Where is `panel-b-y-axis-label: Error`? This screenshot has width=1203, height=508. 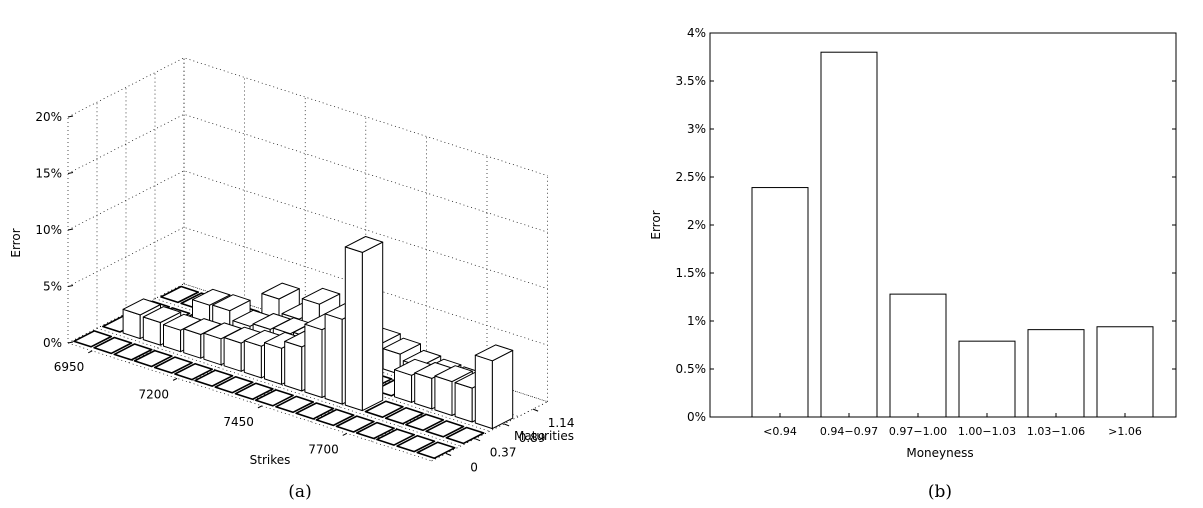
panel-b-y-axis-label: Error is located at coordinates (656, 224).